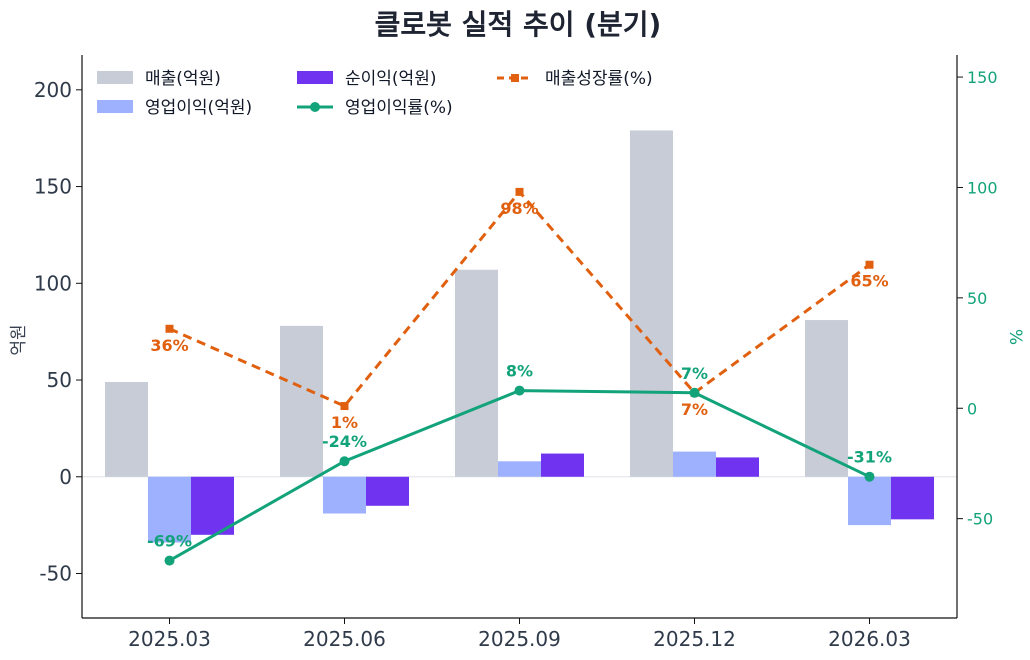  I want to click on legend-op-margin-label: 영업이익률(%), so click(399, 108).